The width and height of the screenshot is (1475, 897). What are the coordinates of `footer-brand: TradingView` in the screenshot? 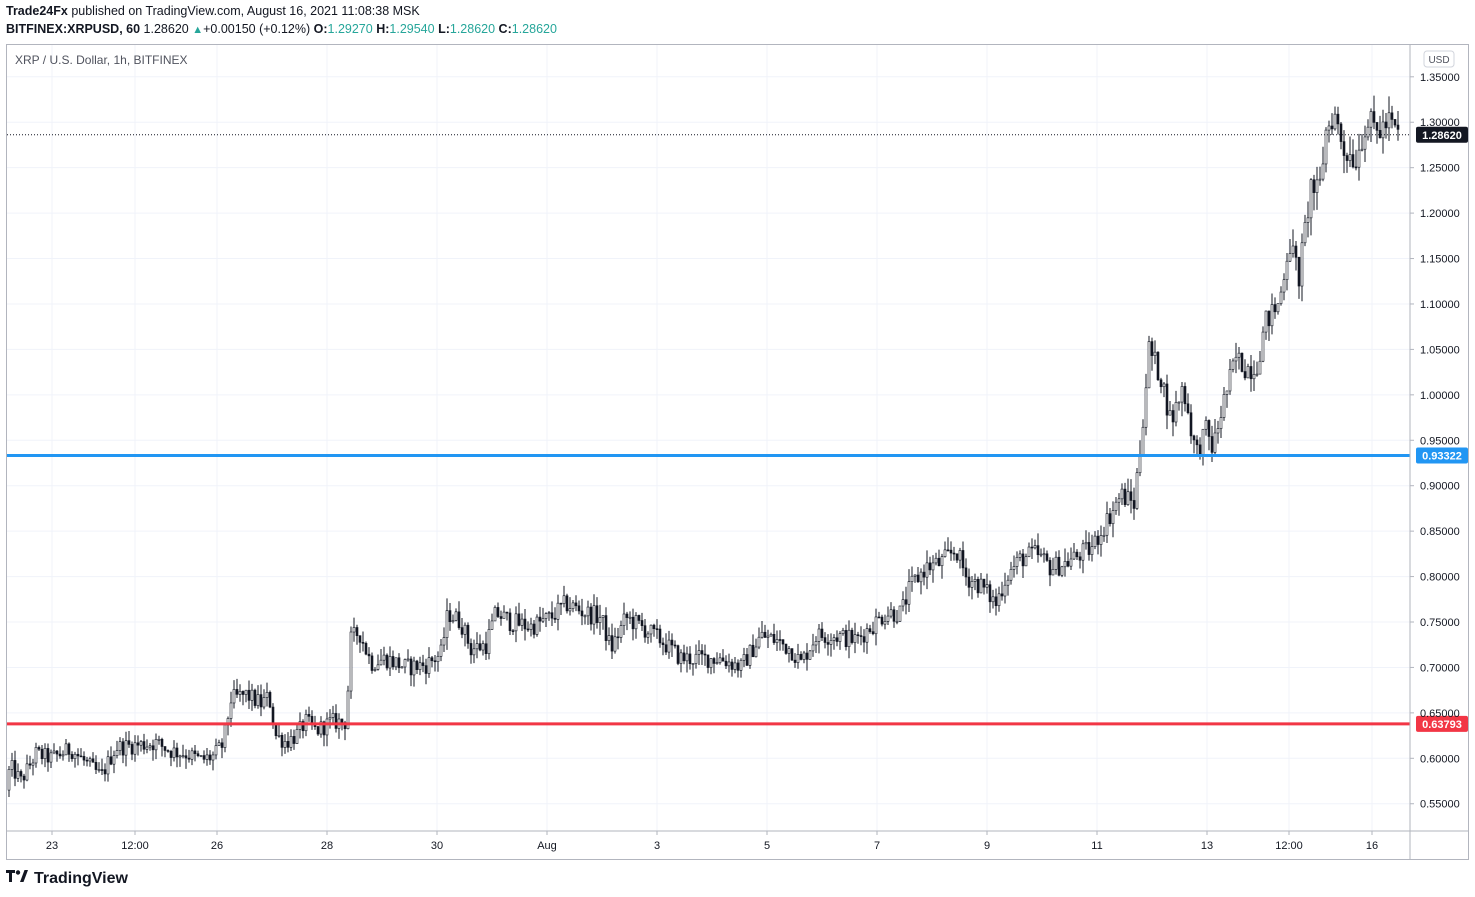 It's located at (67, 878).